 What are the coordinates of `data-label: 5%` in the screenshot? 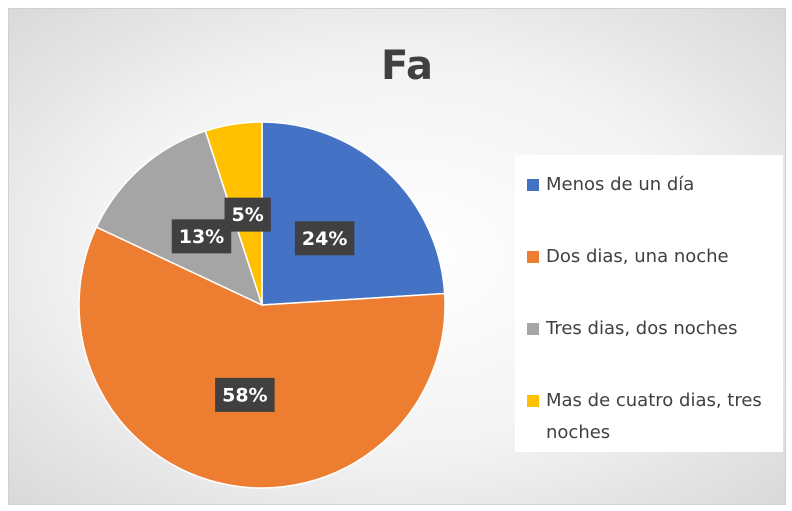 It's located at (247, 214).